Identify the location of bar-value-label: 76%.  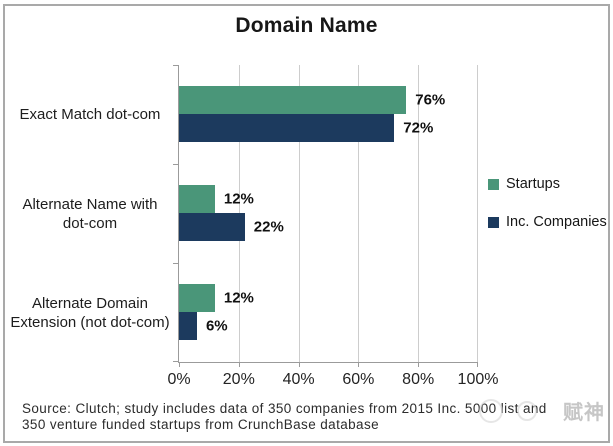
(430, 100).